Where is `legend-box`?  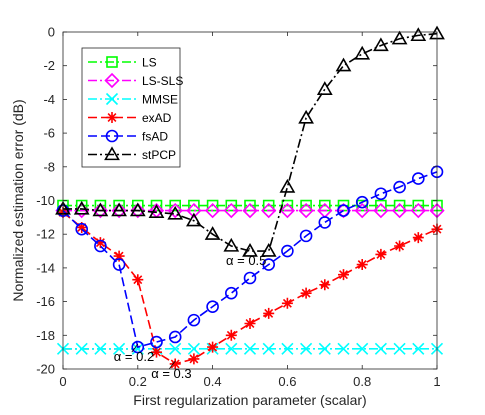
legend-box is located at coordinates (131, 107).